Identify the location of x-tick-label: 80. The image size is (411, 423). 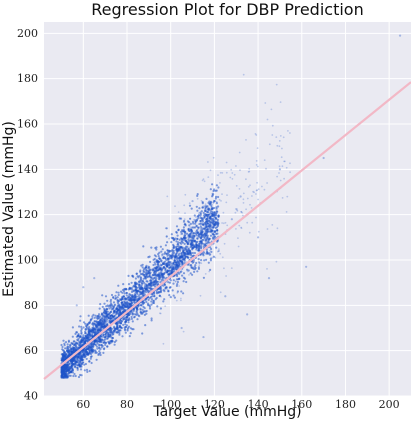
(127, 404).